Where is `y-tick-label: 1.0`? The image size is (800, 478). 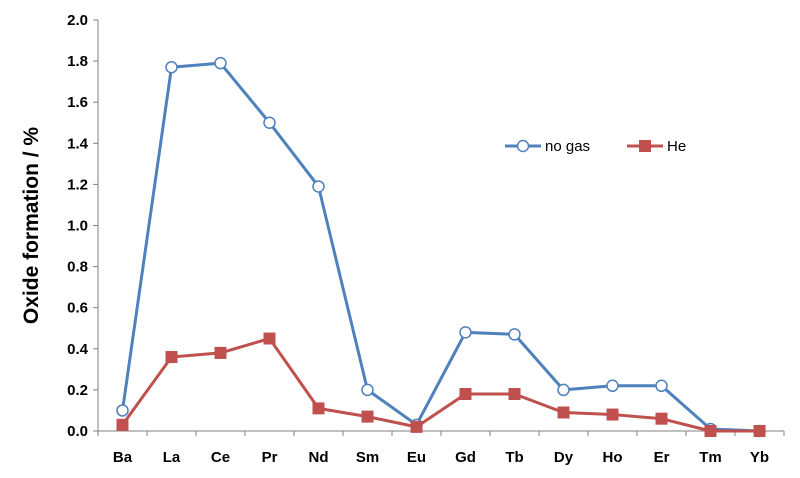 y-tick-label: 1.0 is located at coordinates (77, 226).